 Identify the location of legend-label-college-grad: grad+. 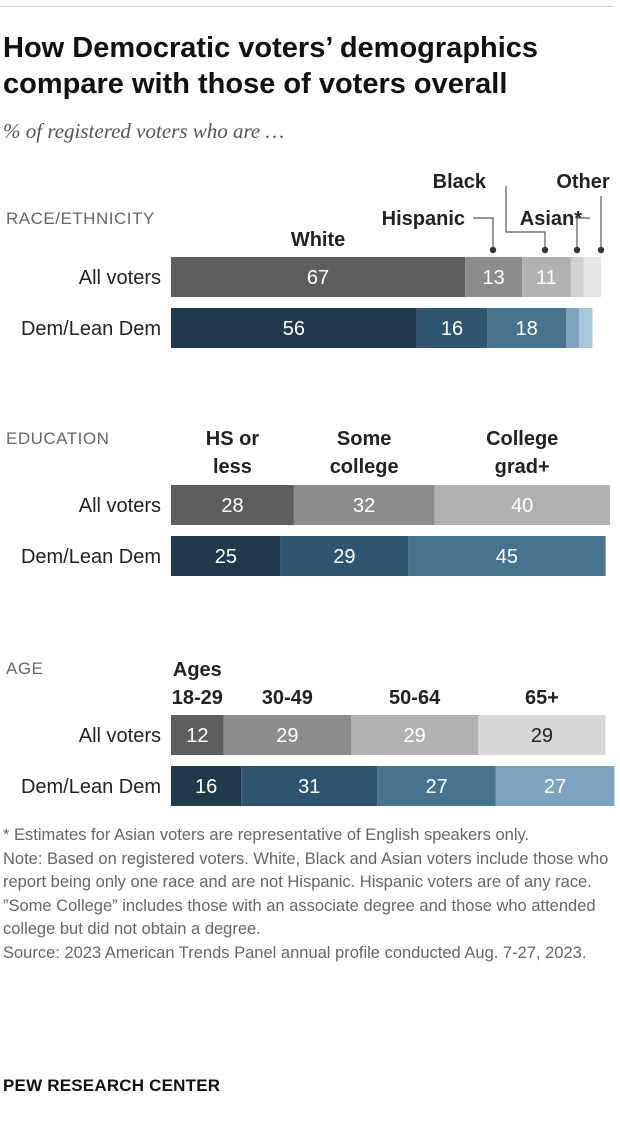
(522, 467).